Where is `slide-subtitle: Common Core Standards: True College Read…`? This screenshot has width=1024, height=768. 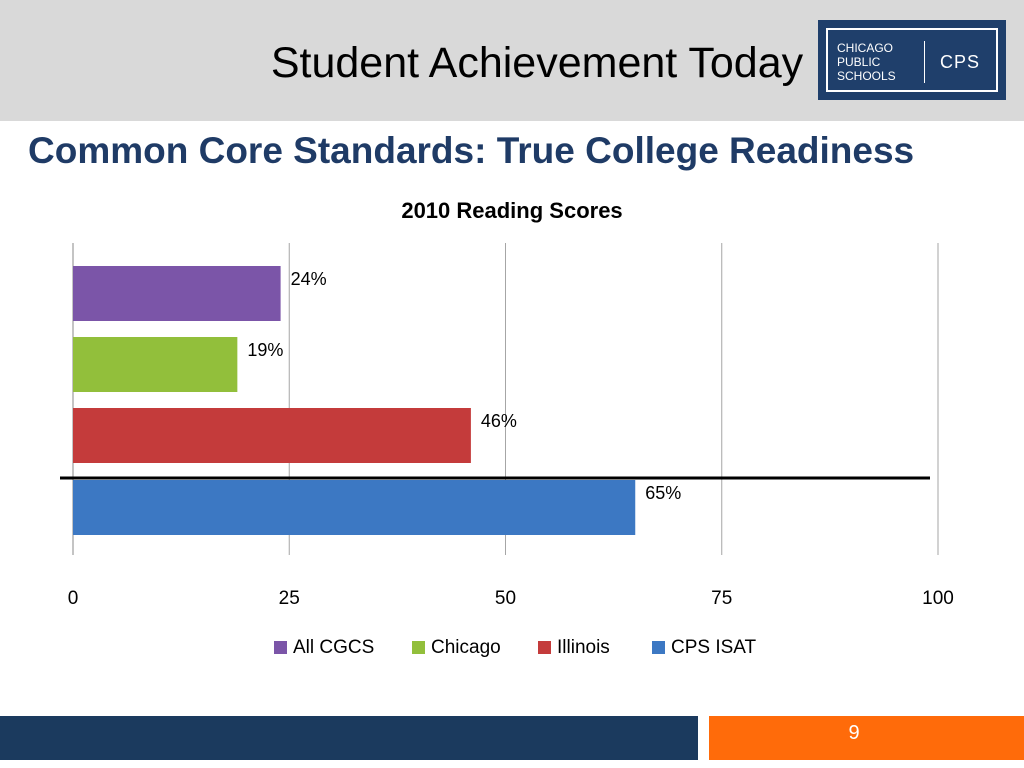
slide-subtitle: Common Core Standards: True College Read… is located at coordinates (471, 150).